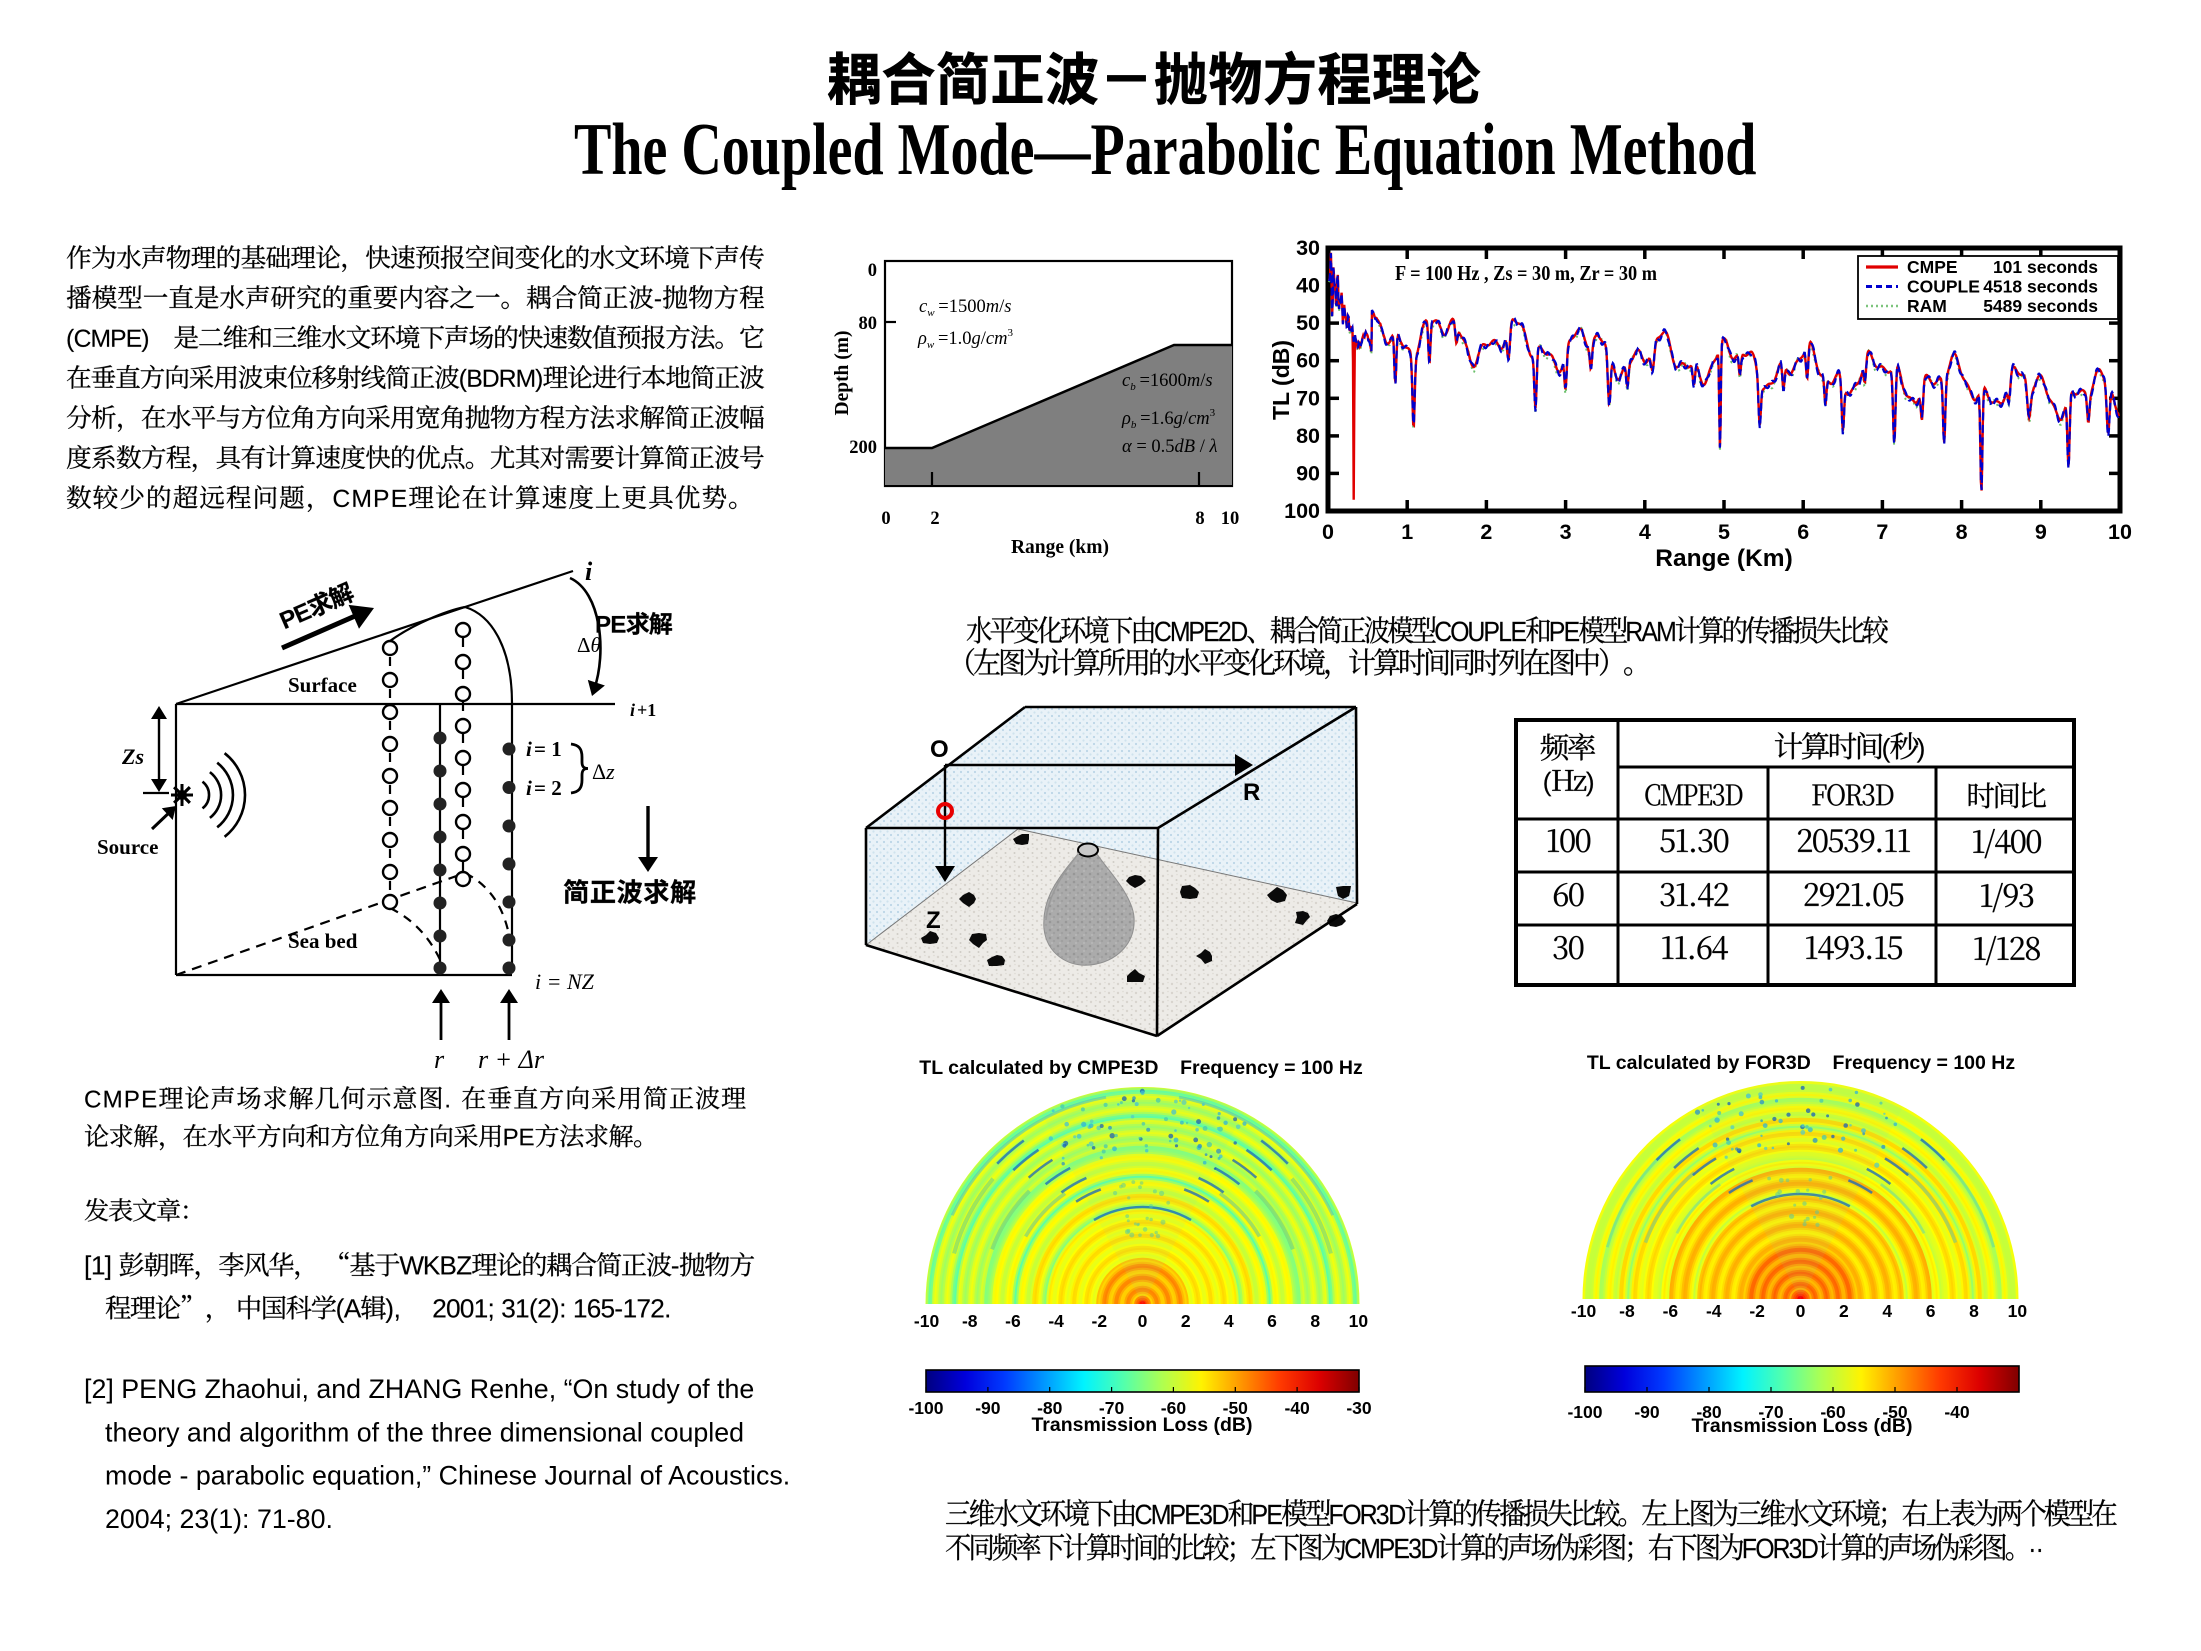 The image size is (2201, 1651). What do you see at coordinates (1170, 419) in the screenshot?
I see `svg-text: ρb =1.6g/cm3` at bounding box center [1170, 419].